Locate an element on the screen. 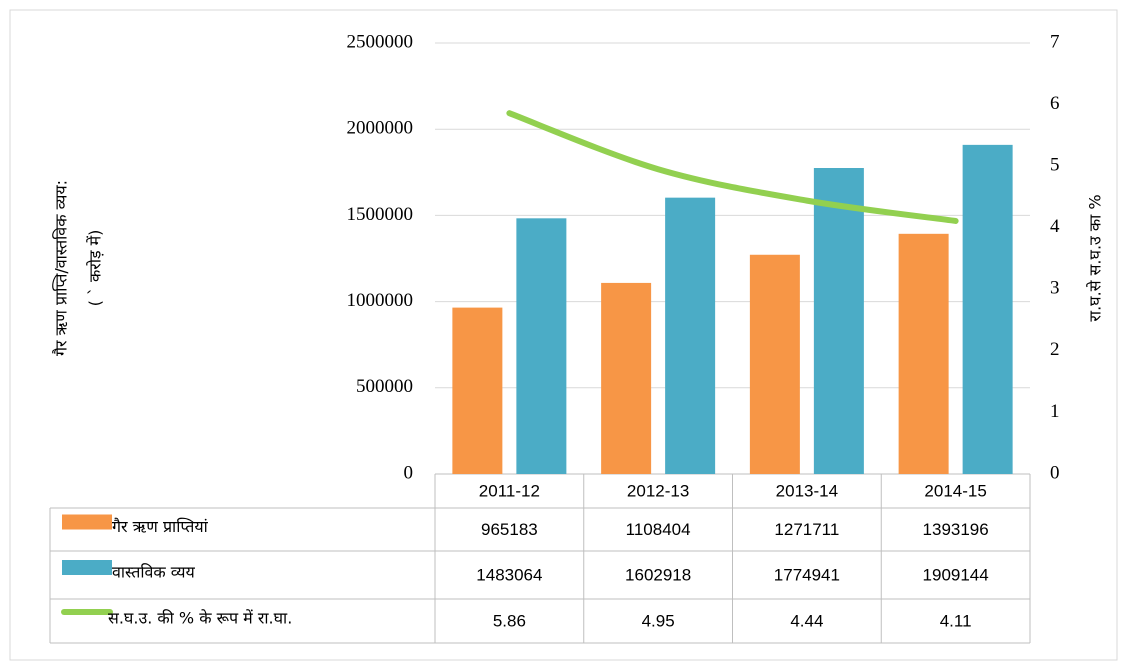  table-cell: 1393196 is located at coordinates (956, 529).